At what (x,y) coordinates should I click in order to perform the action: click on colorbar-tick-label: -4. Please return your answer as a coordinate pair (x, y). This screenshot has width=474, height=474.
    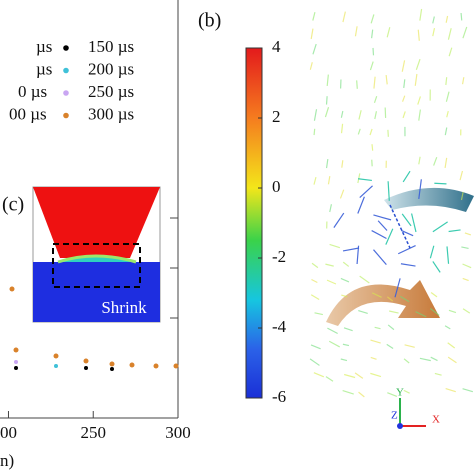
    Looking at the image, I should click on (279, 326).